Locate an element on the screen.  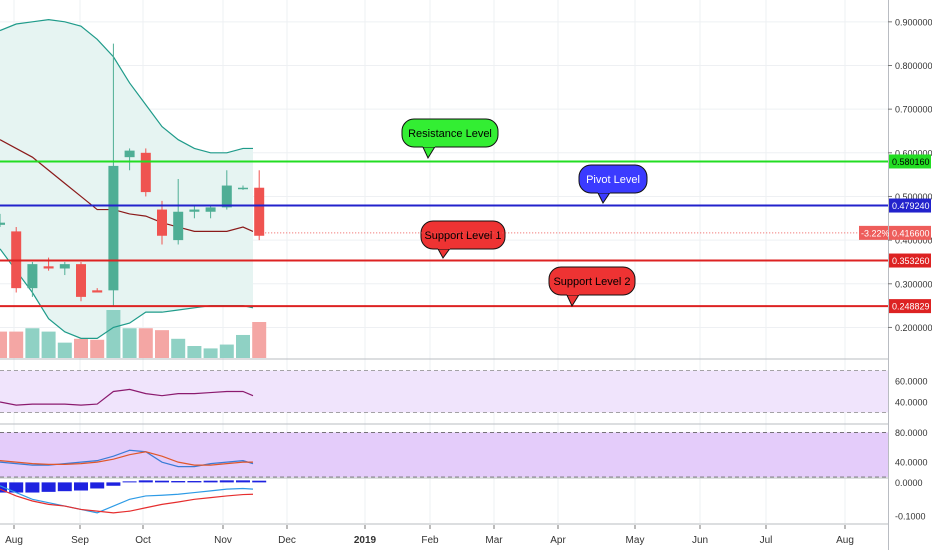
current-price-text: 0.416600 is located at coordinates (911, 233).